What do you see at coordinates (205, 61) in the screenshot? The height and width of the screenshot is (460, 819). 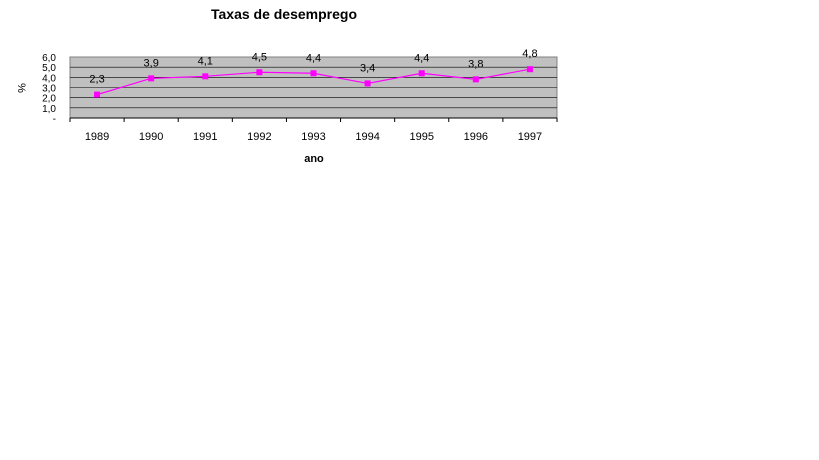 I see `data-label: 4,1` at bounding box center [205, 61].